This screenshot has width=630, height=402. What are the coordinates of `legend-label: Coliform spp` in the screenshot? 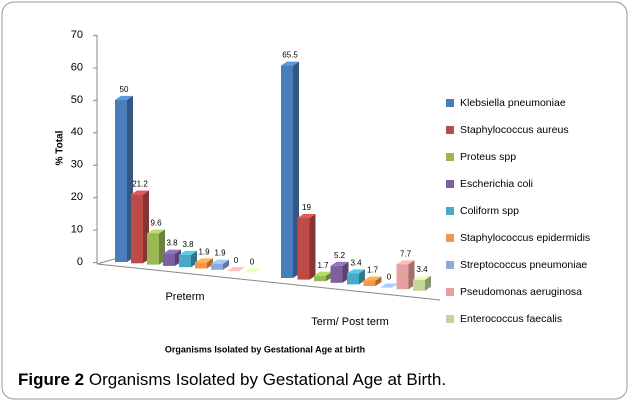 It's located at (489, 211).